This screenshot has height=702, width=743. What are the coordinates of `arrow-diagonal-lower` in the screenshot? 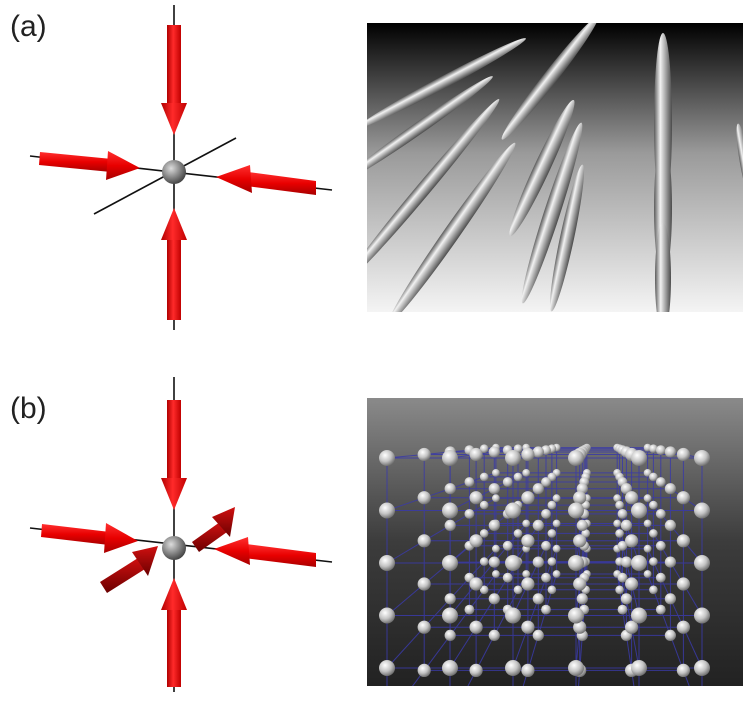 It's located at (129, 569).